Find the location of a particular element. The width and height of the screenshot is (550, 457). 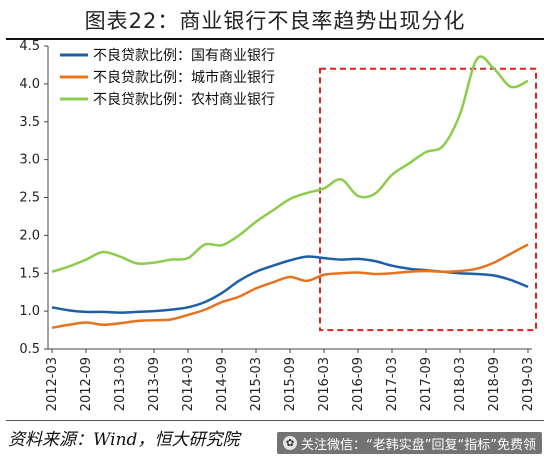

watermark: ✿ 关注微信：“老韩实盘”回复“指标”免费领 is located at coordinates (409, 443).